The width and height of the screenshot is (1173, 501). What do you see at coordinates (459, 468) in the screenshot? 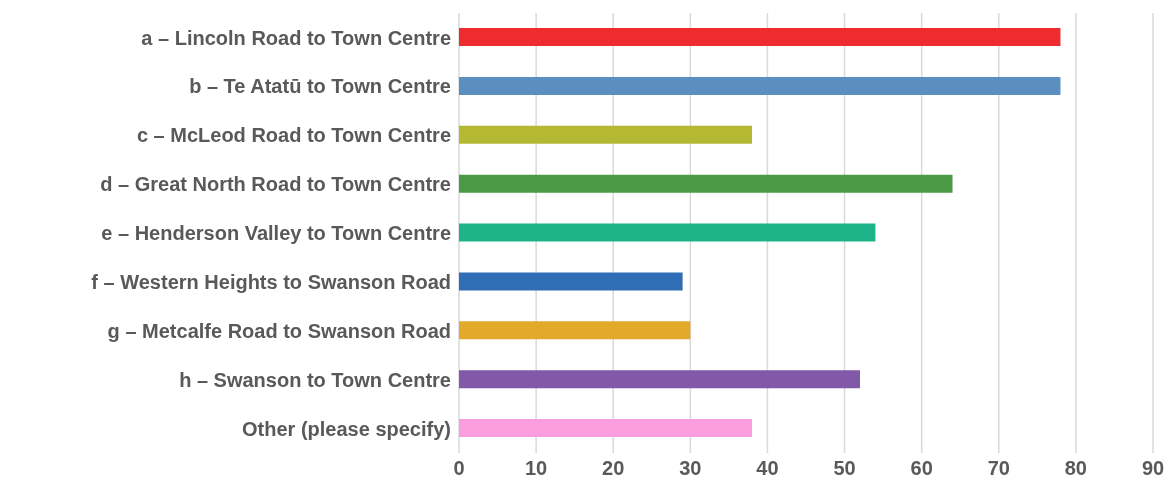
I see `x-tick-label: 0` at bounding box center [459, 468].